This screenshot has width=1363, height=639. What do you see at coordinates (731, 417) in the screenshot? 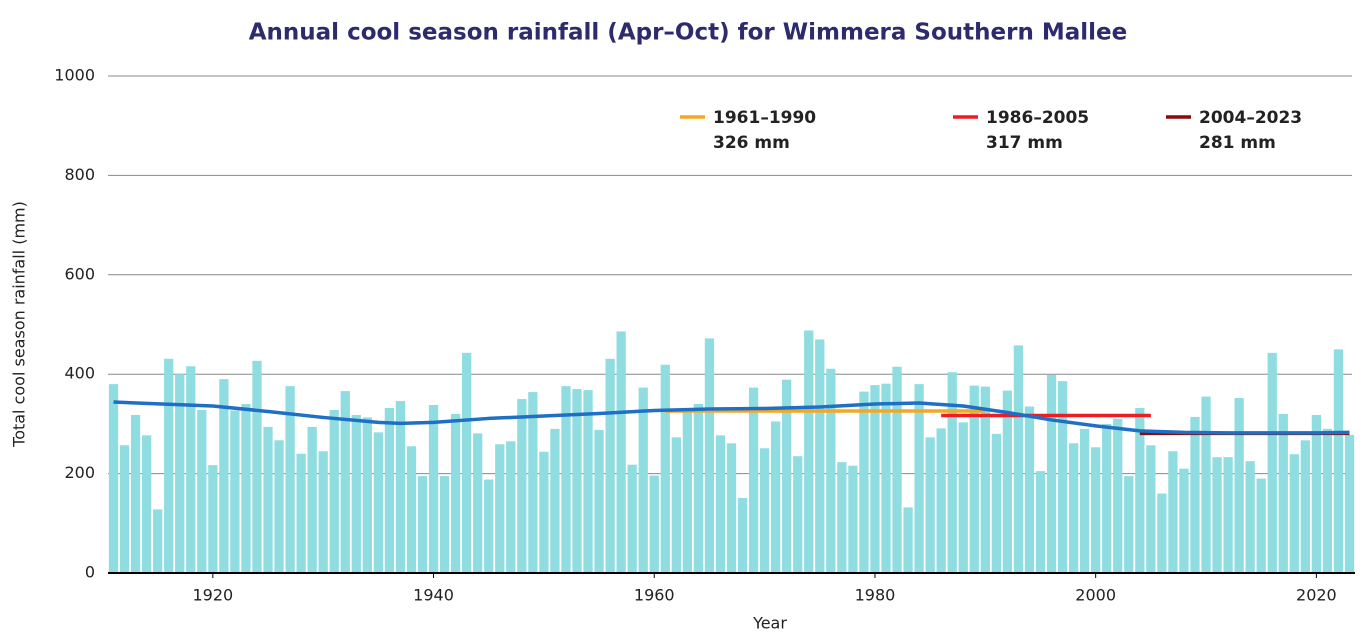
I see `trend-line` at bounding box center [731, 417].